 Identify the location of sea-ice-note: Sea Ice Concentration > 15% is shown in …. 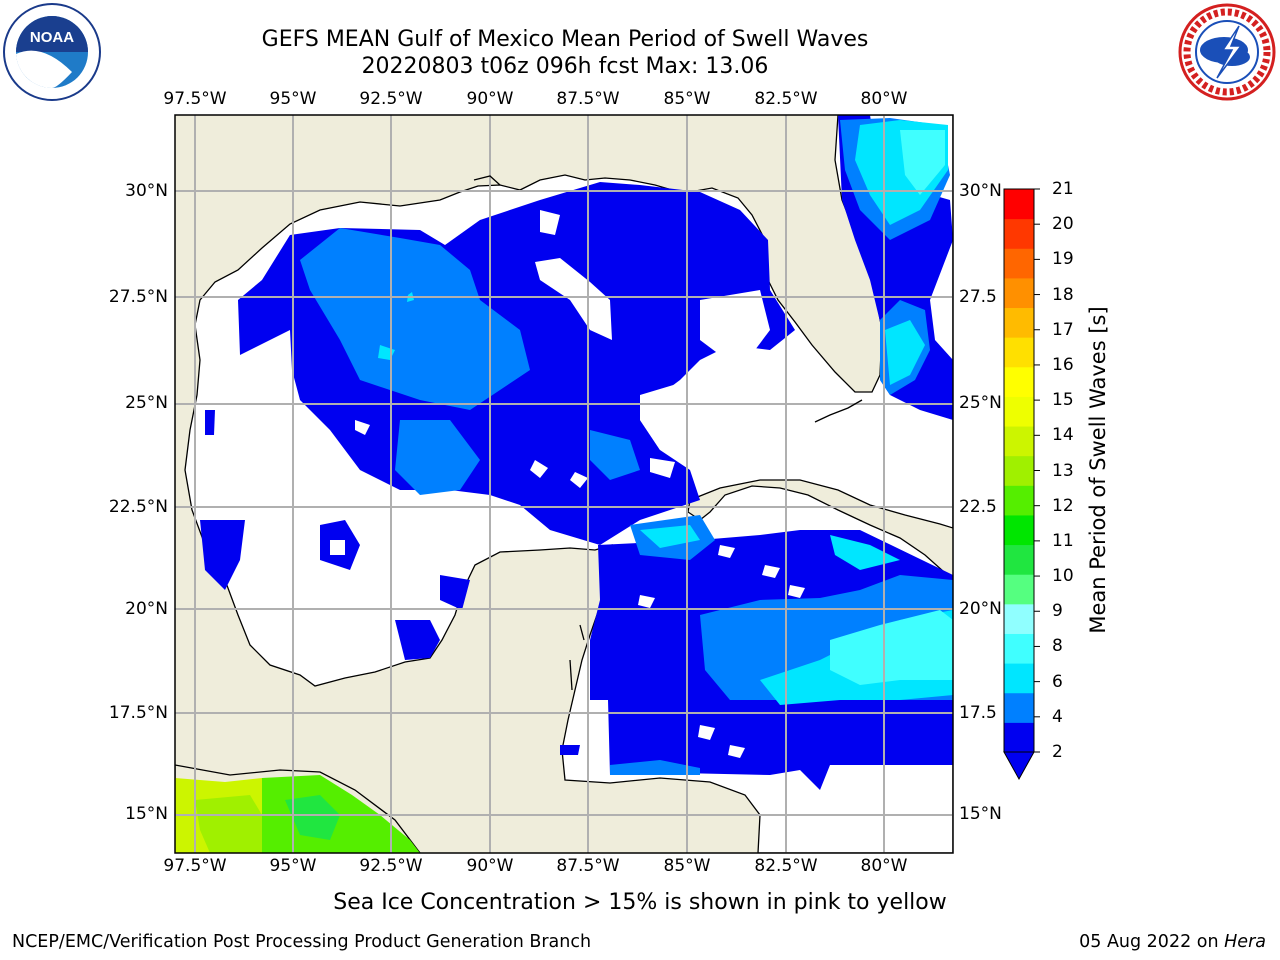
(640, 902).